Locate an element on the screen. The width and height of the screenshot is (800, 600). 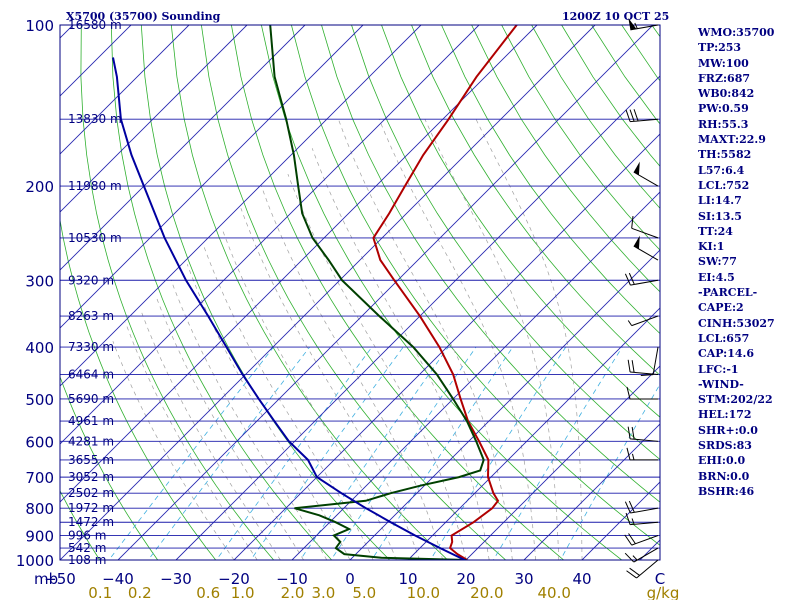
pressure-tick-label: 1000 is located at coordinates (35, 561).